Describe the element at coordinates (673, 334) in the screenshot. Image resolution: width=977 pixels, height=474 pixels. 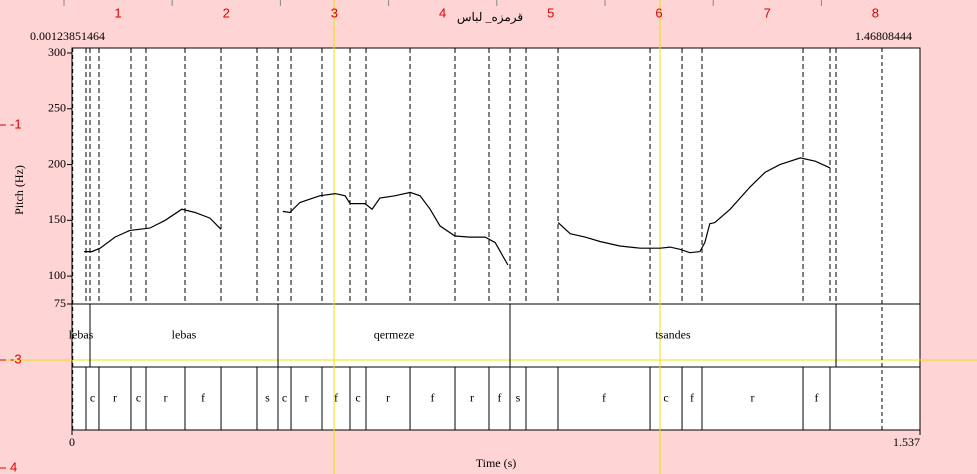
I see `word-label: tsandes` at that location.